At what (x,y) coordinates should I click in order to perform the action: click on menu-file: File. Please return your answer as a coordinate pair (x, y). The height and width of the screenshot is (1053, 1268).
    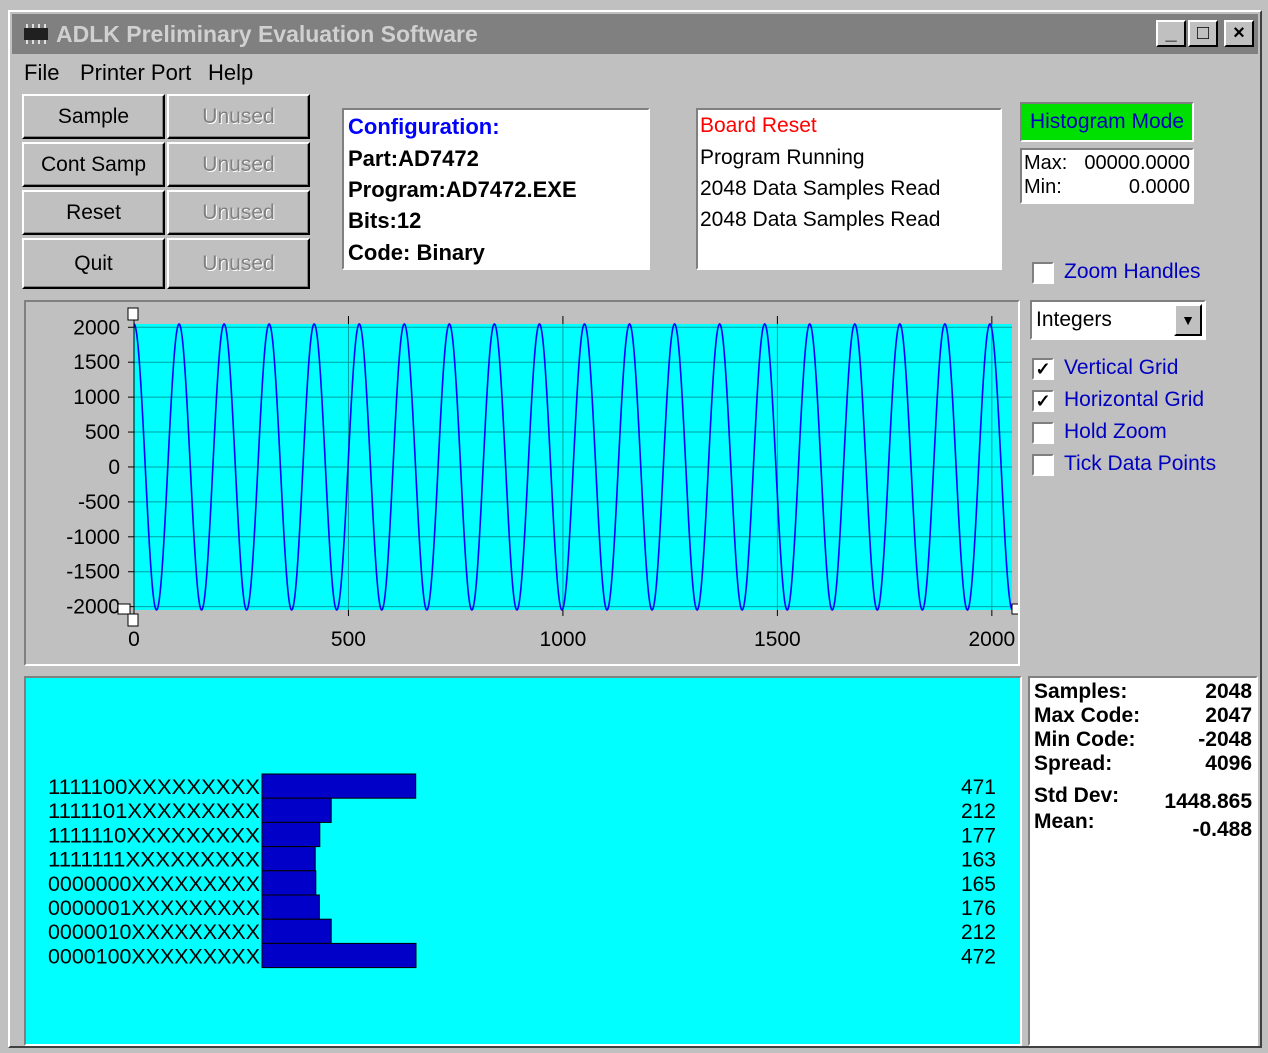
    Looking at the image, I should click on (42, 72).